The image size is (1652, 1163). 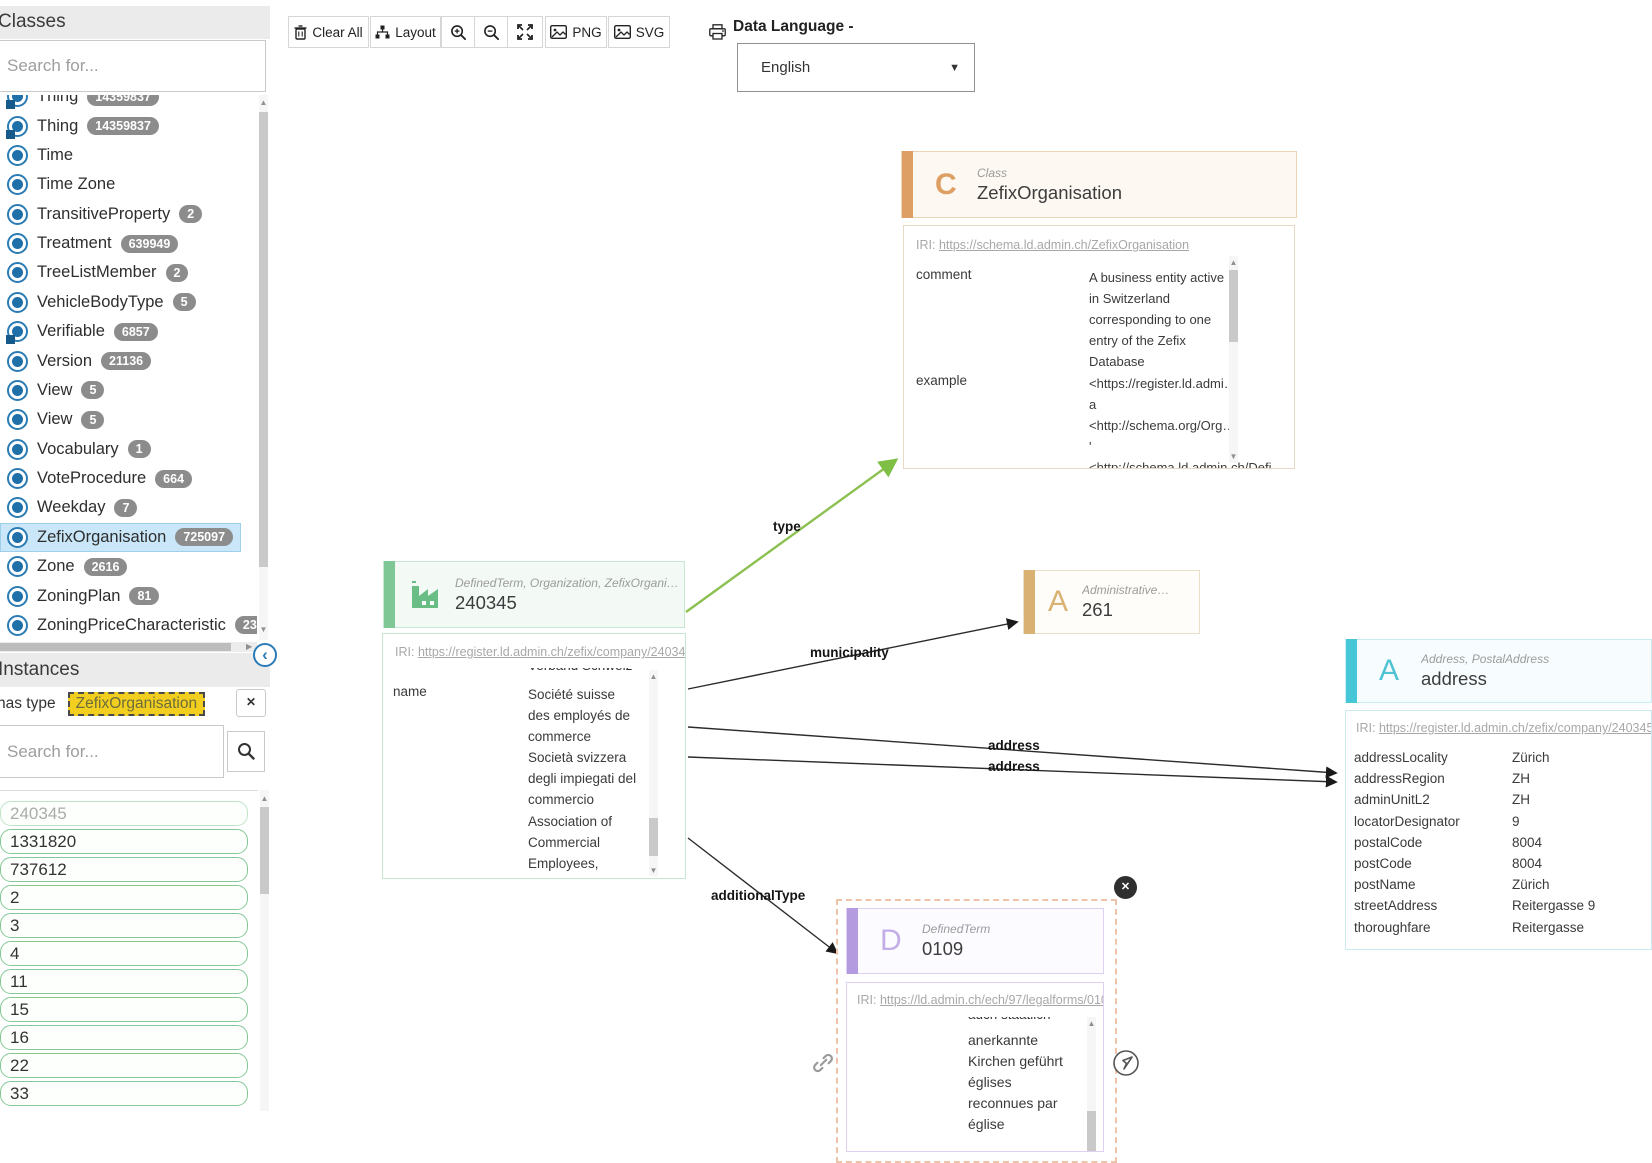 What do you see at coordinates (457, 32) in the screenshot?
I see `zoom-in-button` at bounding box center [457, 32].